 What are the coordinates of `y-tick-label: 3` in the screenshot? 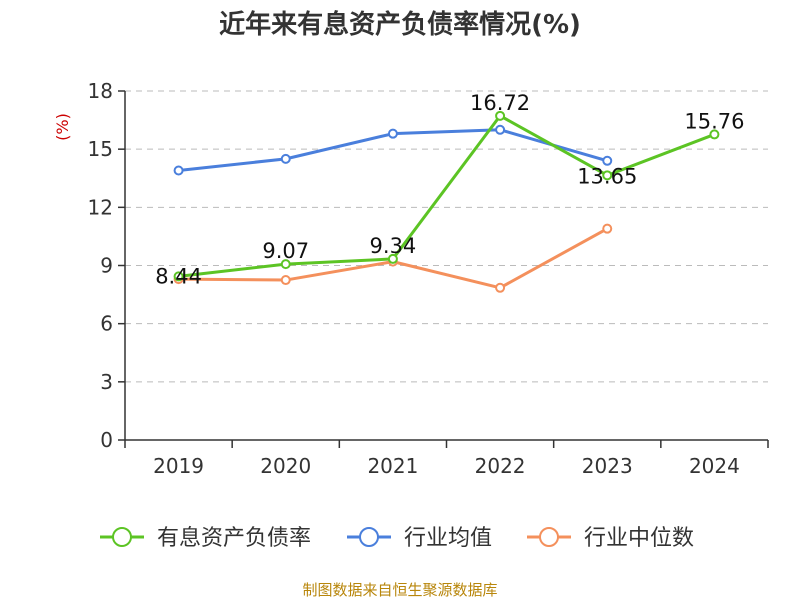 It's located at (106, 382).